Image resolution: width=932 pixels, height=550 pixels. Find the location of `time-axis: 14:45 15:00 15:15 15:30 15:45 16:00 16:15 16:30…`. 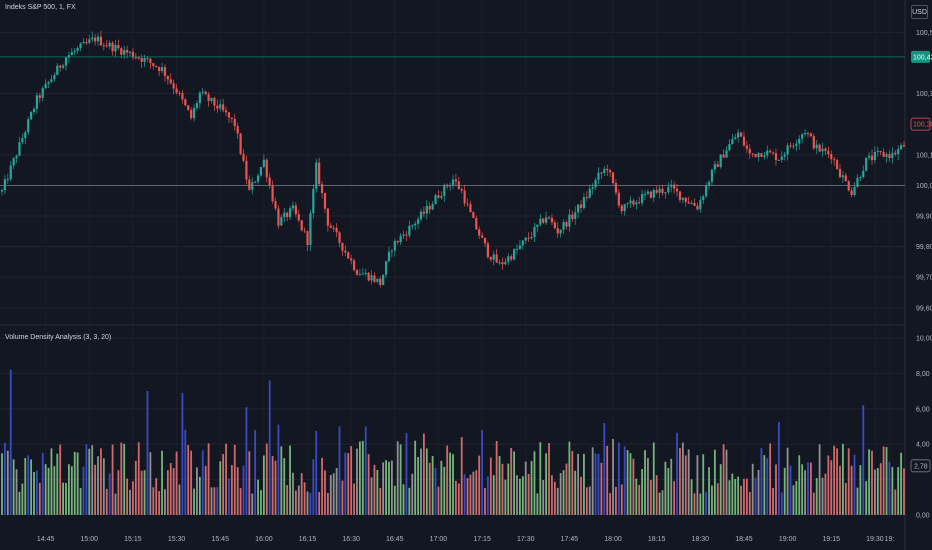

time-axis: 14:45 15:00 15:15 15:30 15:45 16:00 16:15 16:30… is located at coordinates (465, 539).